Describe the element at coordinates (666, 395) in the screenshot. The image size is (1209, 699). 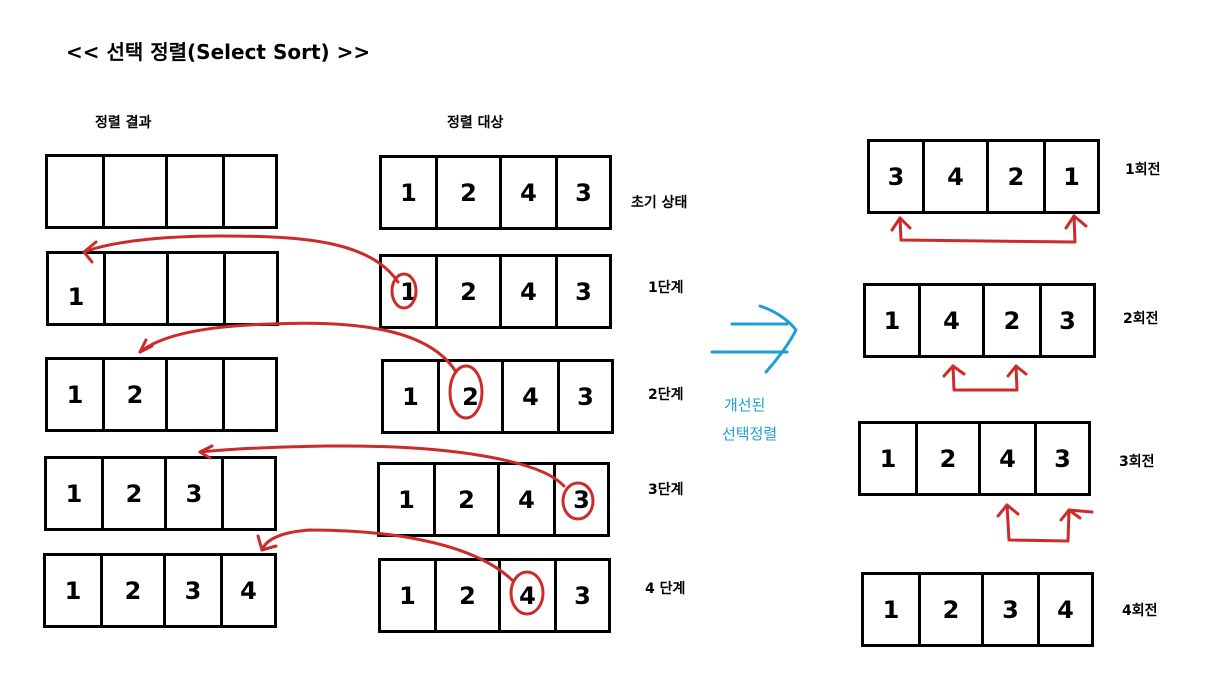
I see `step-label: 2단계` at that location.